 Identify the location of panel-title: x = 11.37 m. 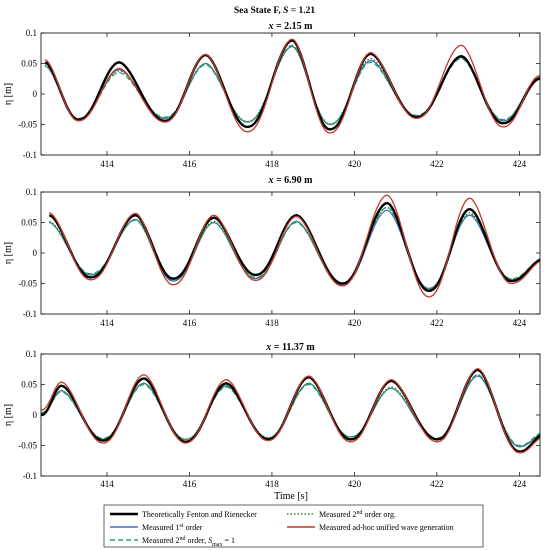
(290, 347).